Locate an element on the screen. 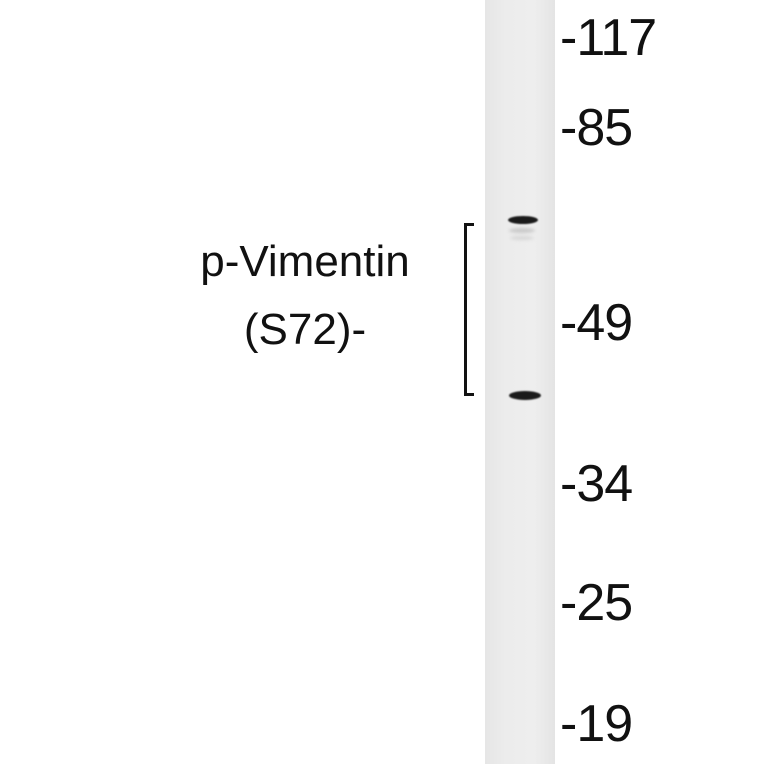 The width and height of the screenshot is (764, 764). marker-49: -49 is located at coordinates (596, 323).